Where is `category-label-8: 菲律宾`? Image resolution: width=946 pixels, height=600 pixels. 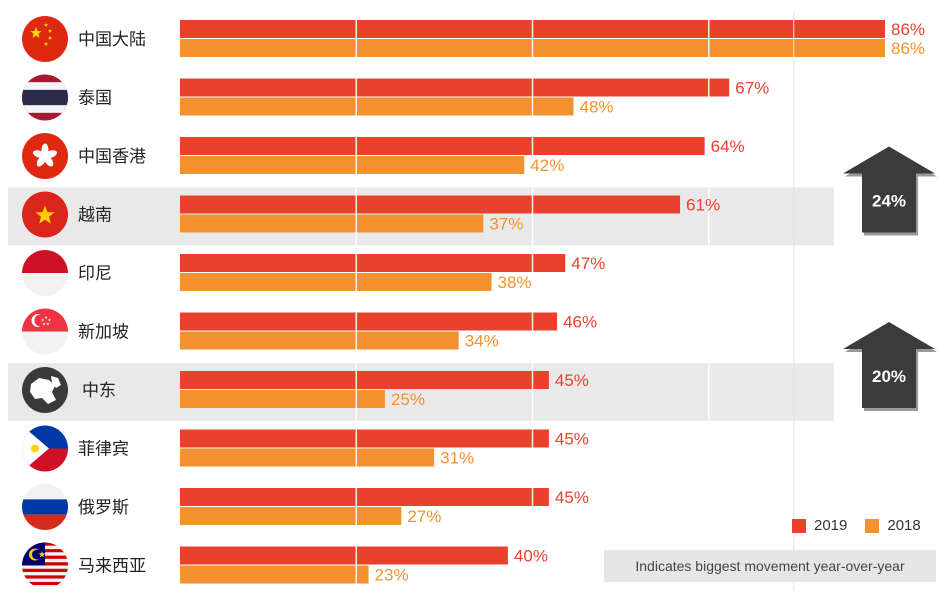
category-label-8: 菲律宾 is located at coordinates (103, 450).